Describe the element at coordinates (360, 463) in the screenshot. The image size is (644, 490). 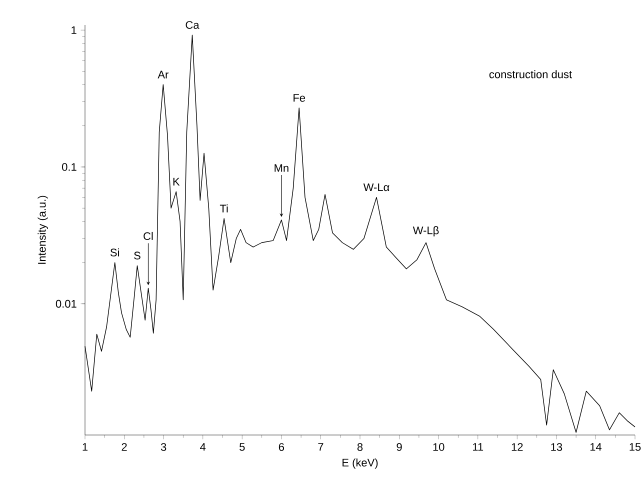
I see `x-axis-title: E (keV)` at that location.